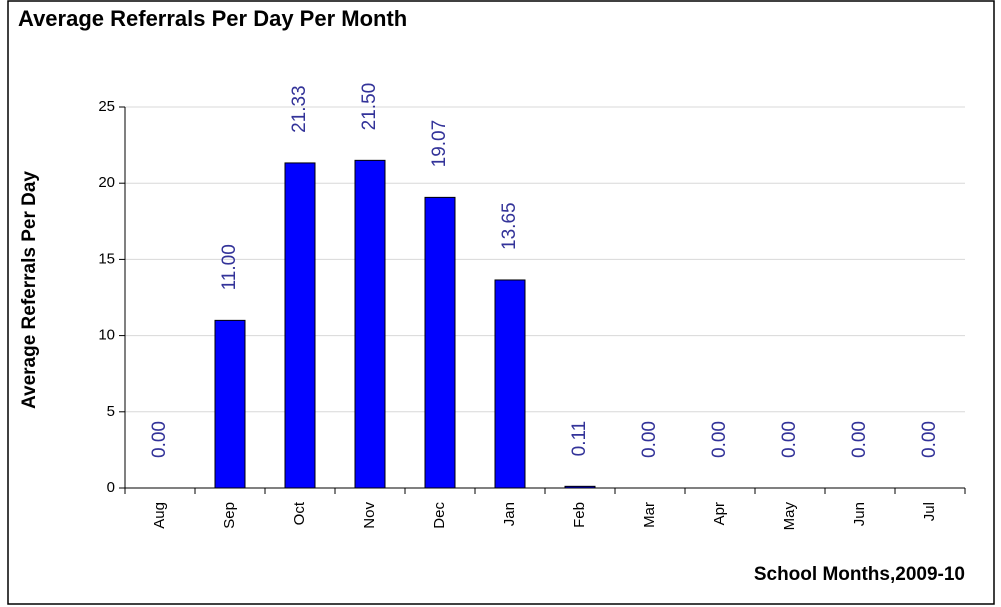  I want to click on x-tick-label: Jul, so click(929, 511).